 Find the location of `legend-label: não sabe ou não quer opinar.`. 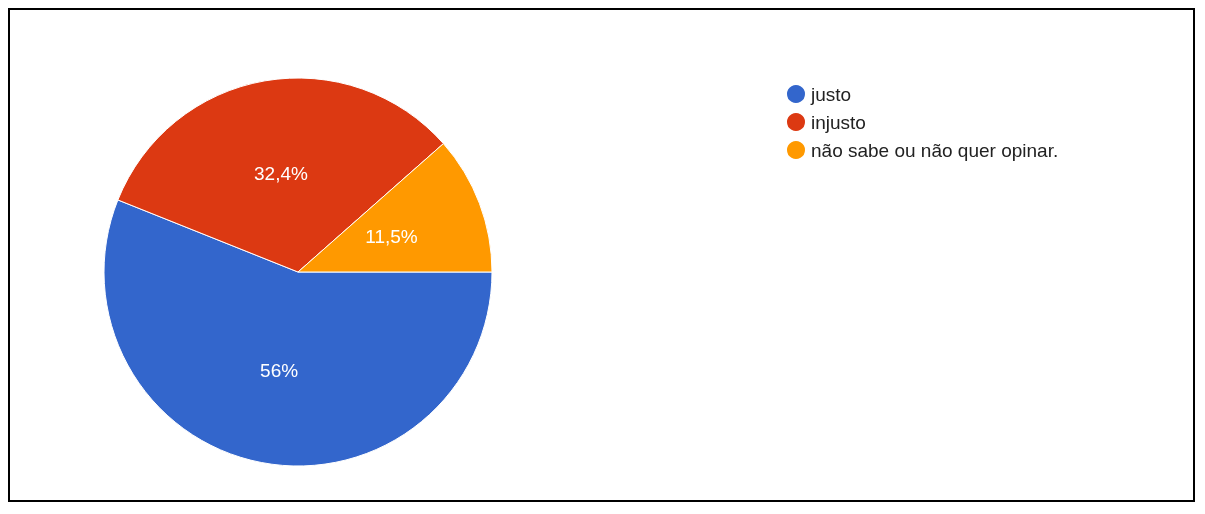

legend-label: não sabe ou não quer opinar. is located at coordinates (935, 150).